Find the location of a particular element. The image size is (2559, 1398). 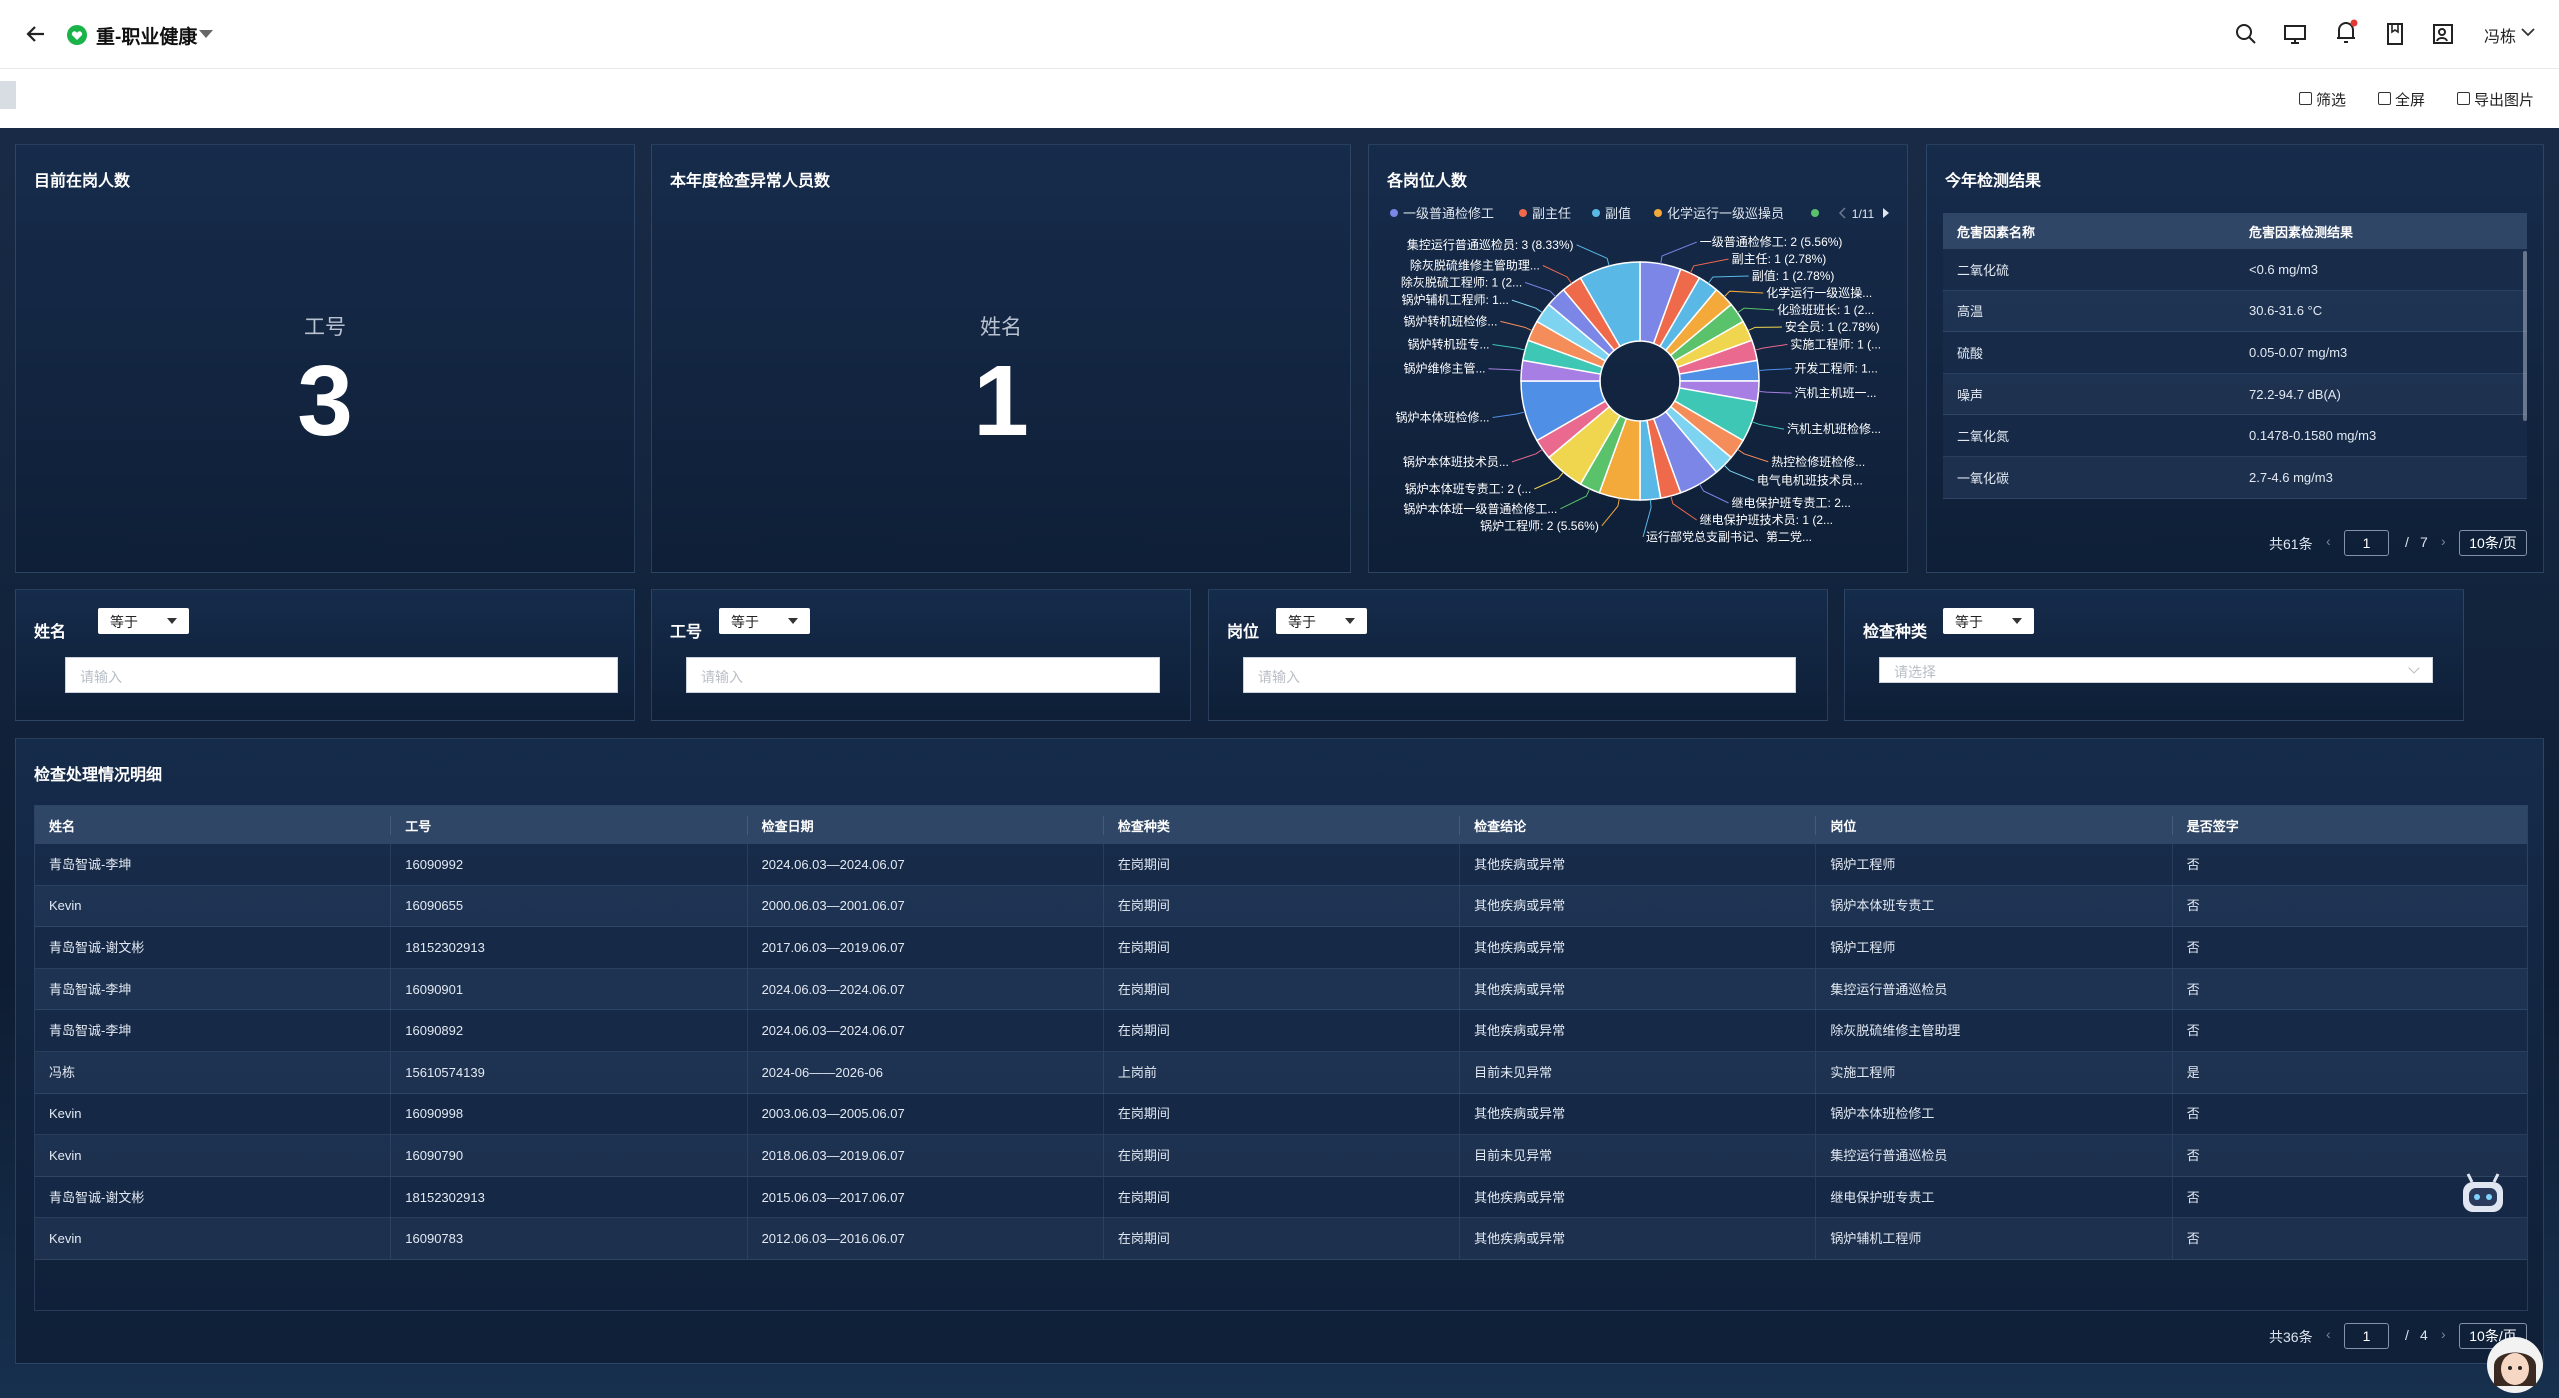

screen-icon is located at coordinates (2295, 34).